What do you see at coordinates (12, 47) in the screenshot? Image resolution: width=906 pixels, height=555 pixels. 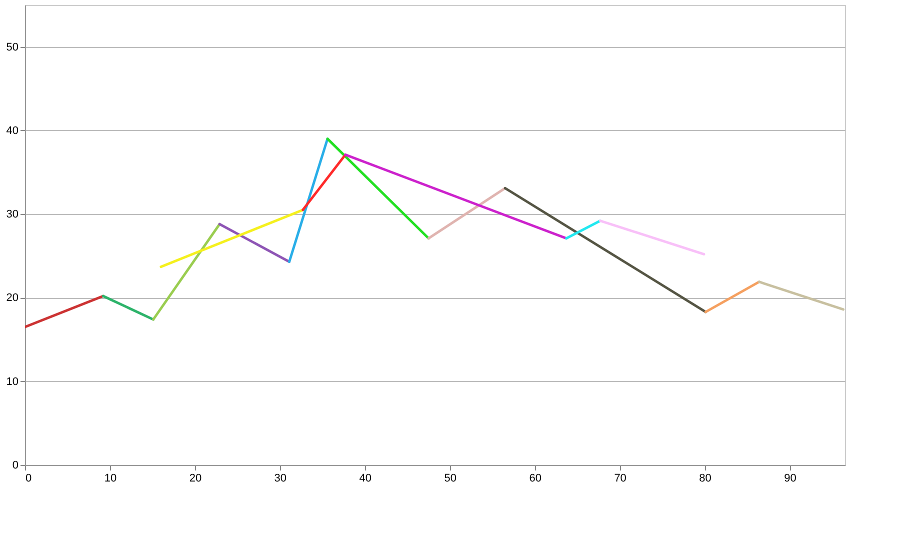 I see `y-tick-label: 50` at bounding box center [12, 47].